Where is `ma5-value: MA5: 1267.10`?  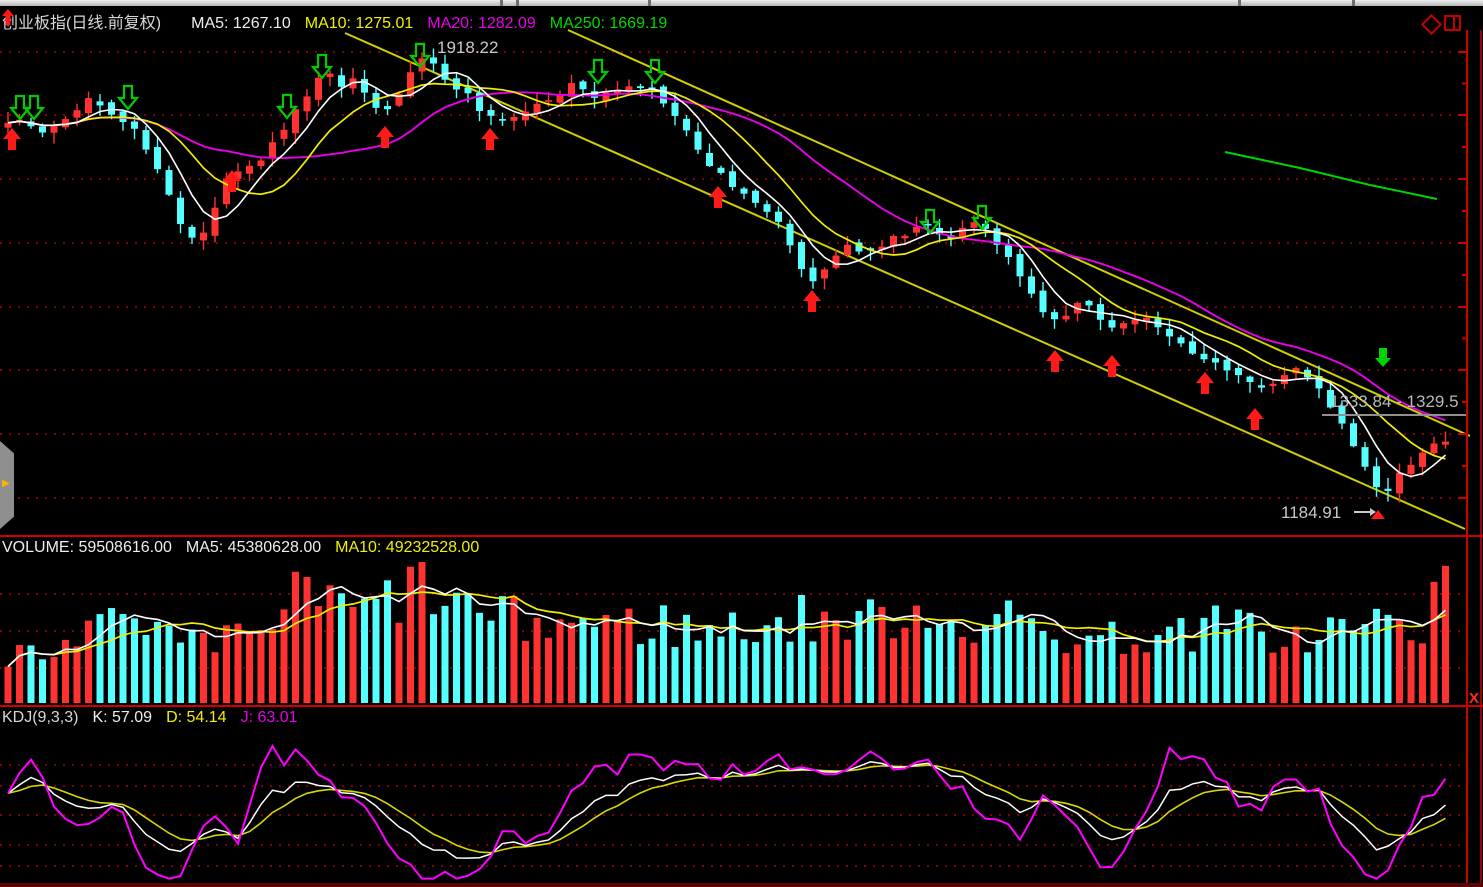
ma5-value: MA5: 1267.10 is located at coordinates (241, 23).